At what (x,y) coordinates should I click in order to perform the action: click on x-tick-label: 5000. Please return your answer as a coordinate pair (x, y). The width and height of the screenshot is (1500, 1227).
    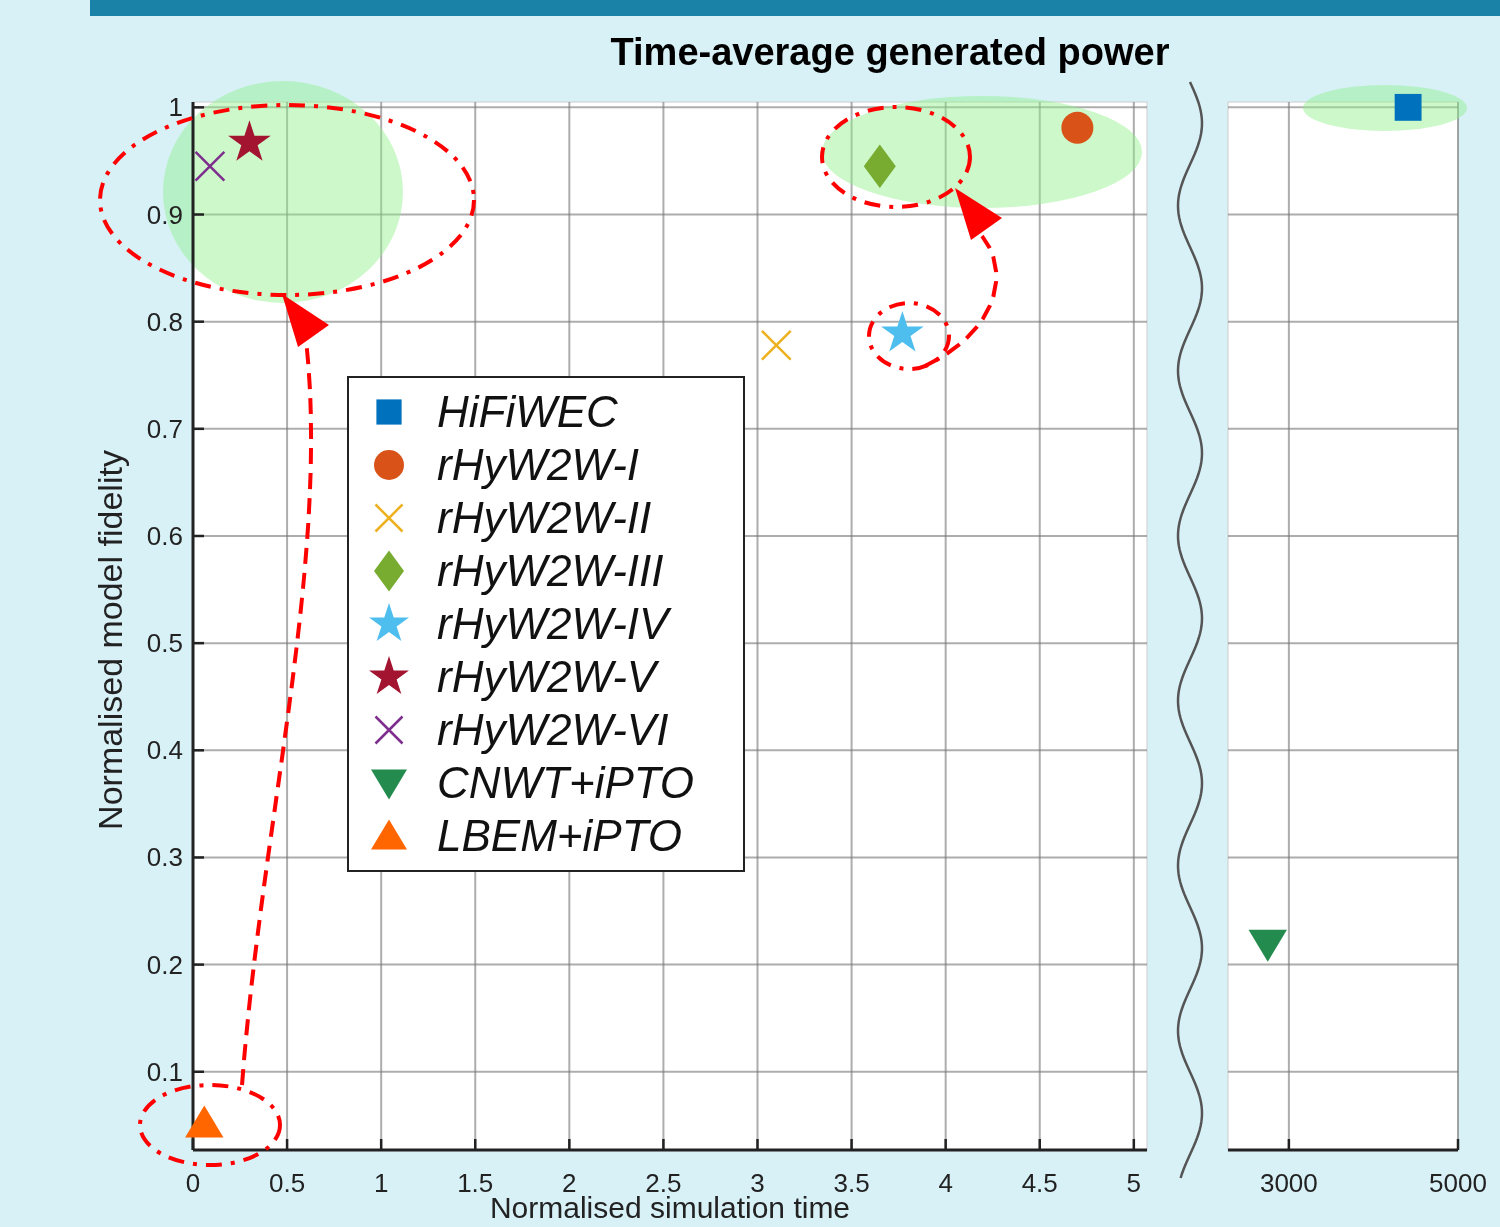
    Looking at the image, I should click on (1458, 1183).